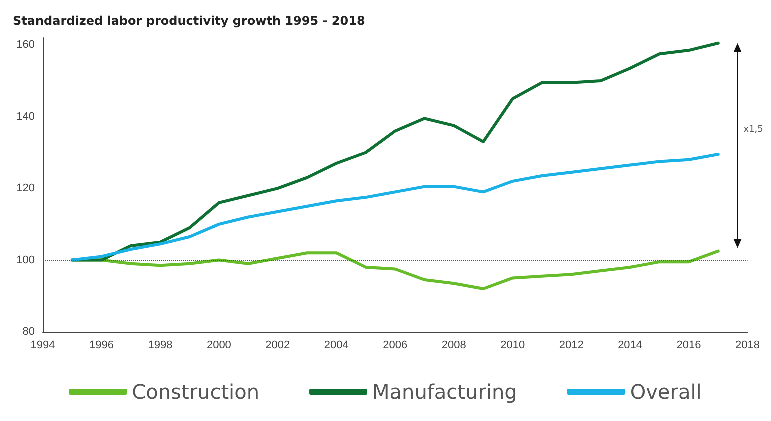  What do you see at coordinates (219, 346) in the screenshot?
I see `x-tick-label: 2000` at bounding box center [219, 346].